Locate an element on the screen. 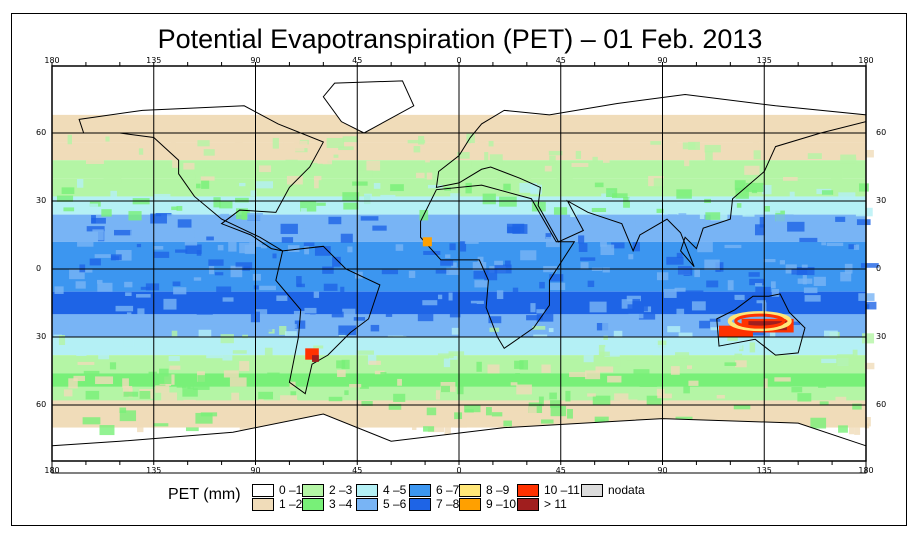 This screenshot has height=539, width=920. lat-label-left: 0 is located at coordinates (39, 268).